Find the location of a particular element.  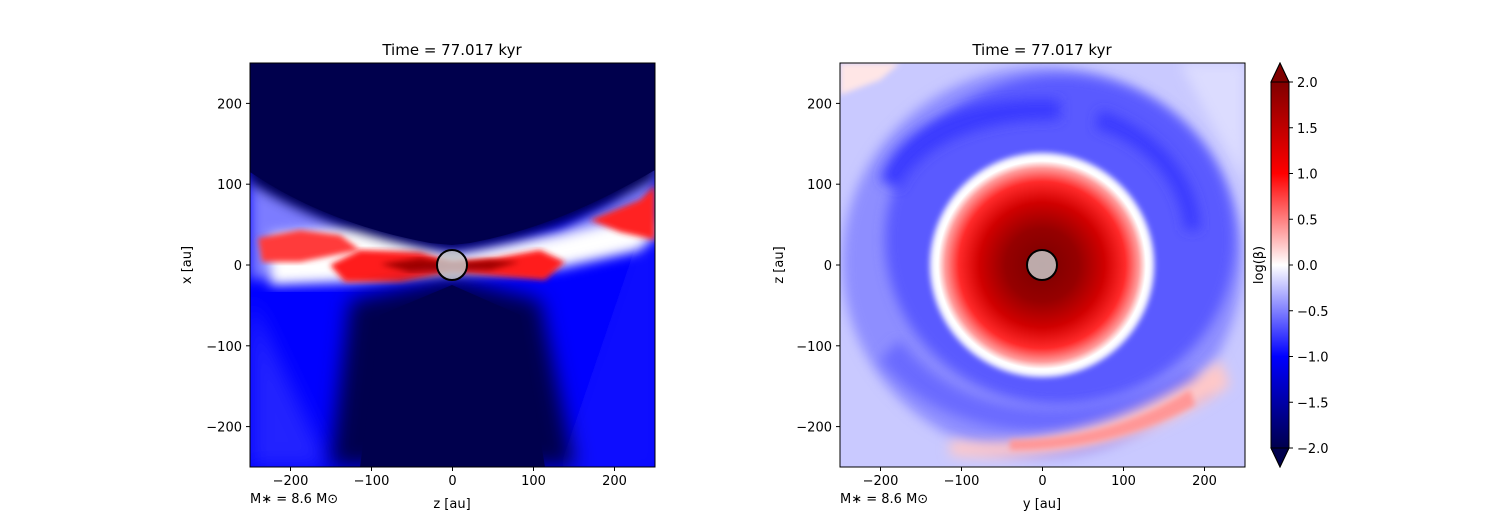

left-ytick-label: −200 is located at coordinates (224, 428).